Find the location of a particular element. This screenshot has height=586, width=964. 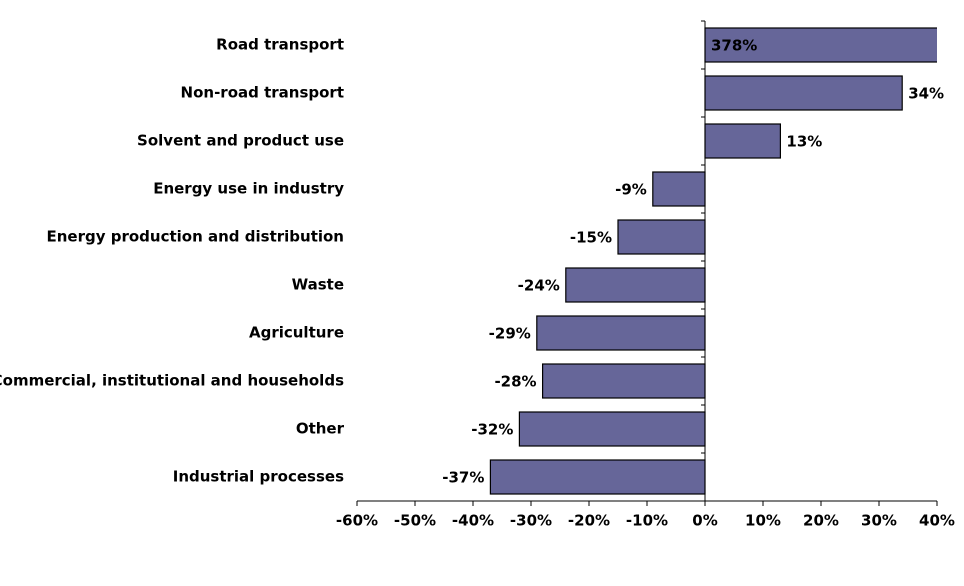

value-label: -28% is located at coordinates (515, 382).